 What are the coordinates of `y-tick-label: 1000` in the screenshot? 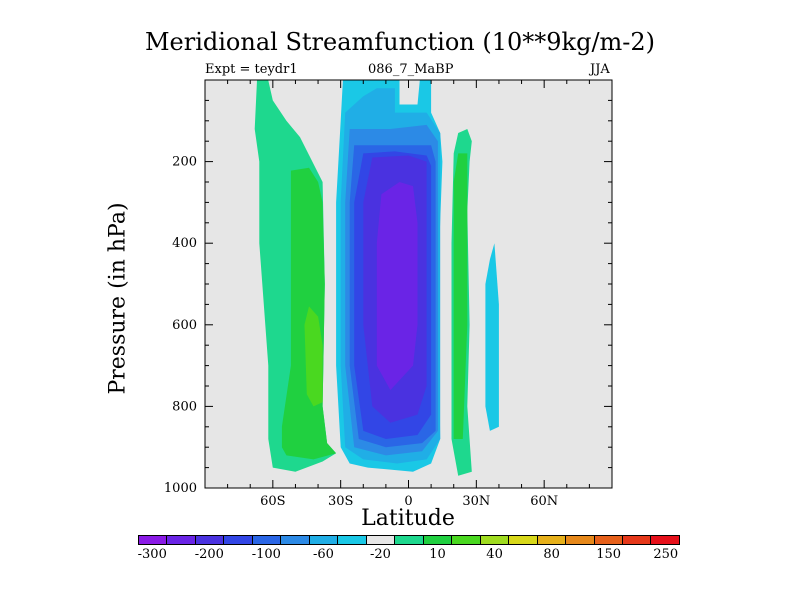 It's located at (180, 488).